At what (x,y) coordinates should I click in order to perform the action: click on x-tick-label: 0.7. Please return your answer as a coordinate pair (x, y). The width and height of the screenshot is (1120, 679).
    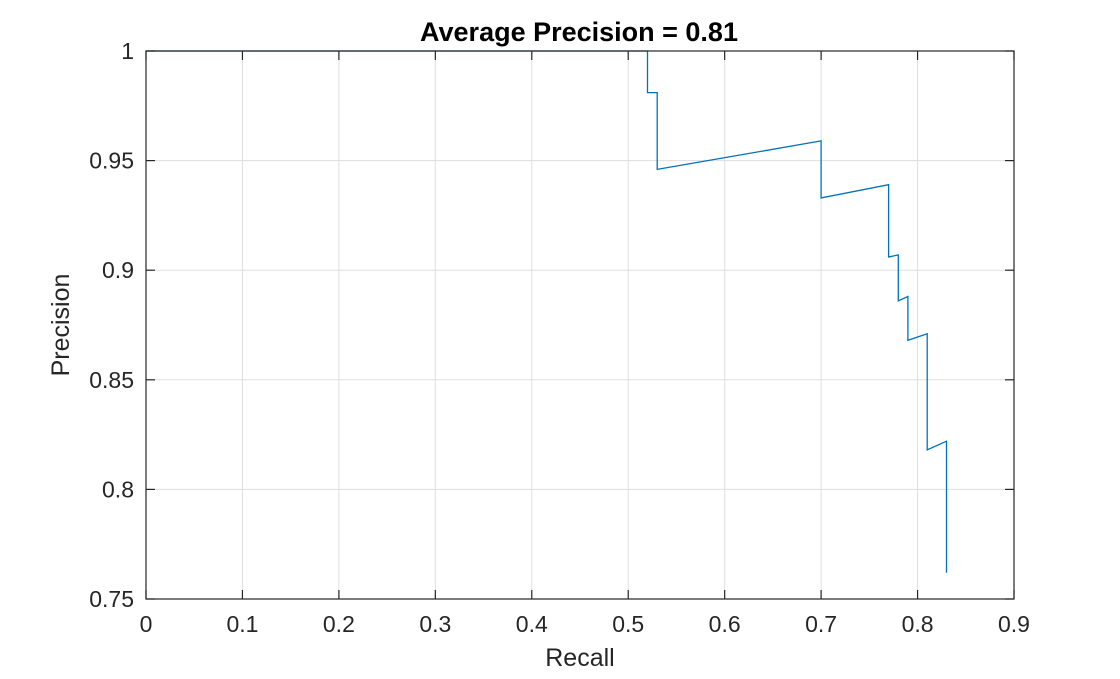
    Looking at the image, I should click on (821, 624).